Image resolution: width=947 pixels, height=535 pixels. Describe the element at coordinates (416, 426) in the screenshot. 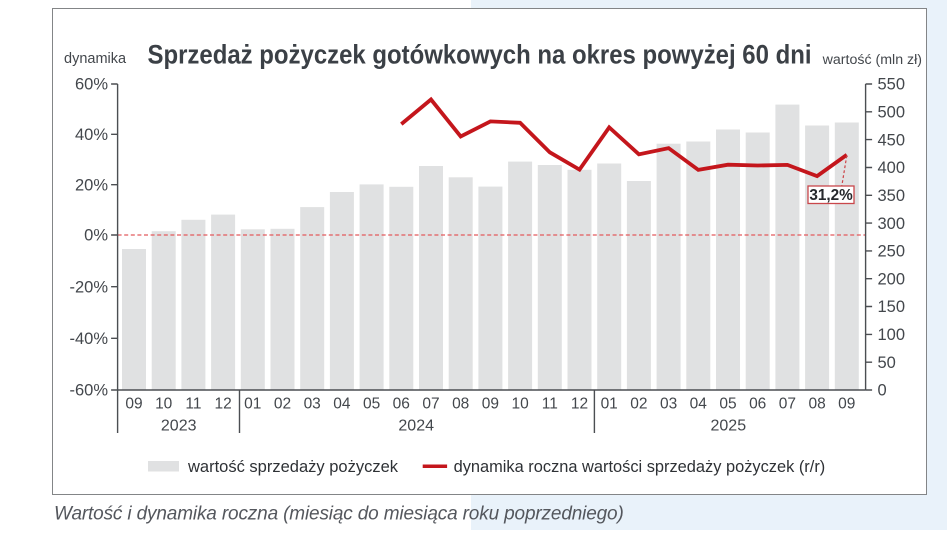

I see `svg-text: 2024` at that location.